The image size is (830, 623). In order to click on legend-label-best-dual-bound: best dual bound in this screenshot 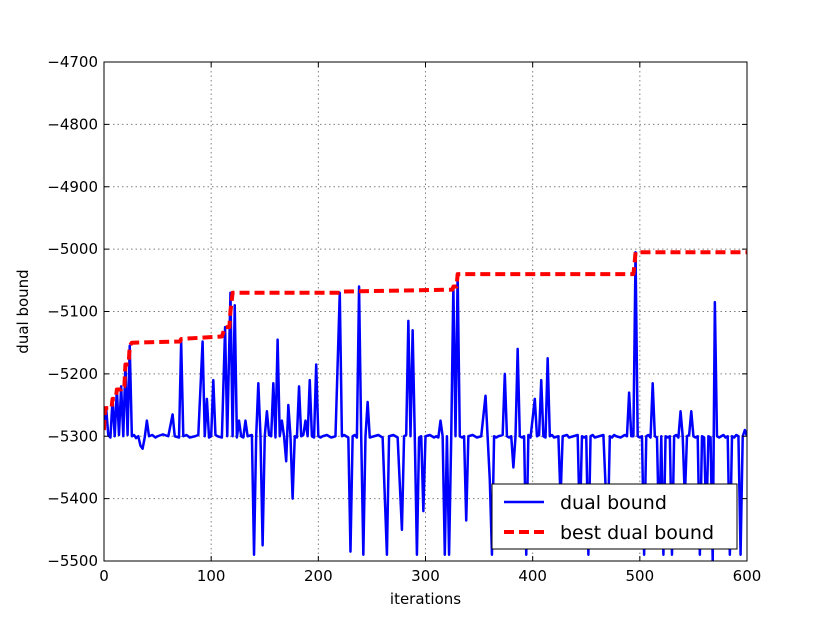, I will do `click(637, 533)`.